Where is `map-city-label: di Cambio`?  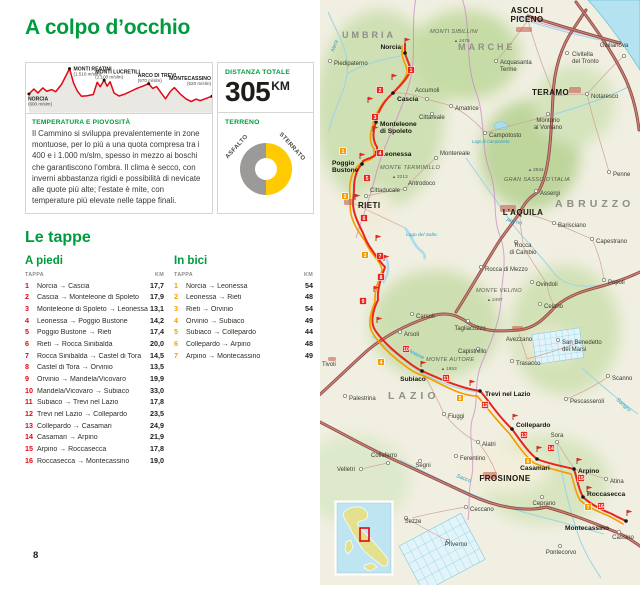 map-city-label: di Cambio is located at coordinates (523, 253).